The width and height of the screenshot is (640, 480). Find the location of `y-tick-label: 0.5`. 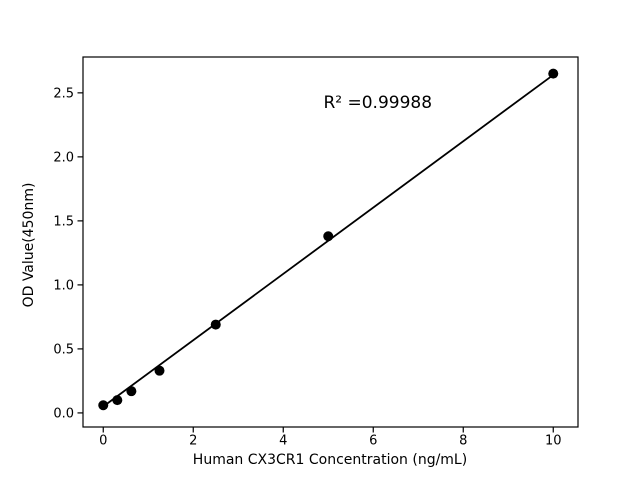

y-tick-label: 0.5 is located at coordinates (63, 349).